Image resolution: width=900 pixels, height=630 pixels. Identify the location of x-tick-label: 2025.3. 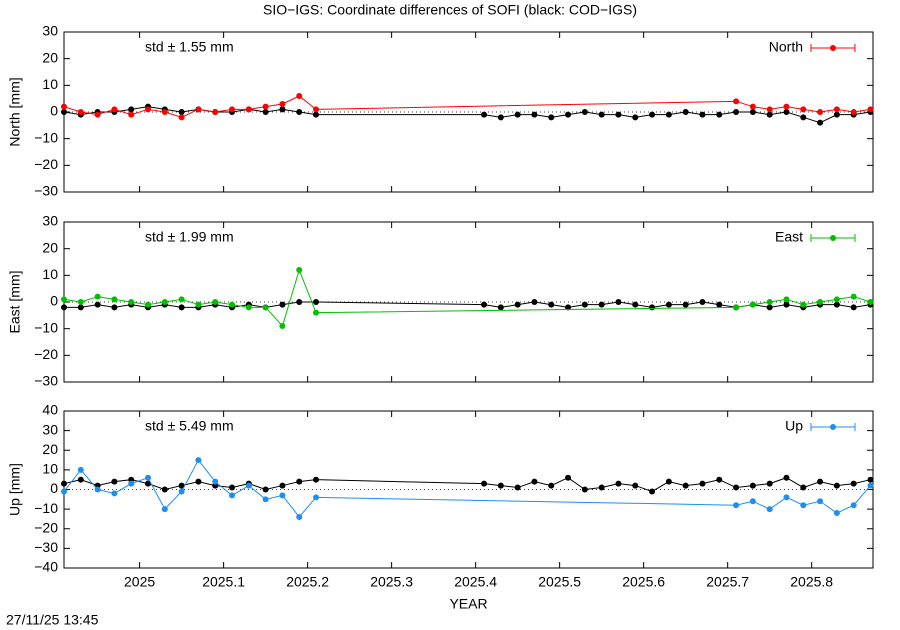
(391, 582).